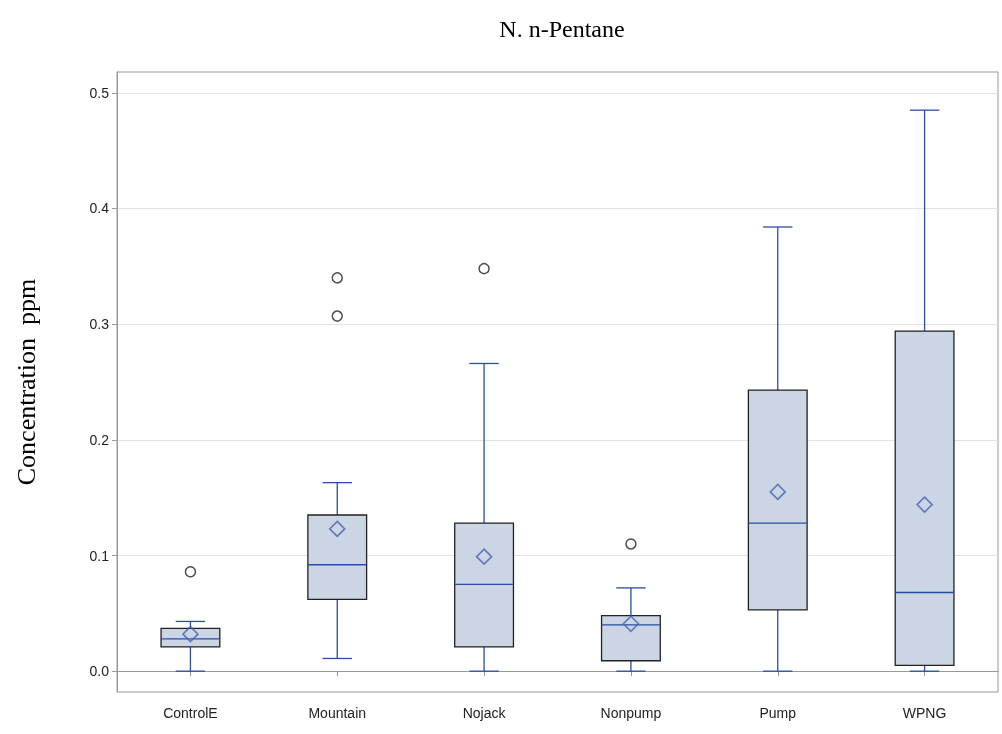  Describe the element at coordinates (778, 713) in the screenshot. I see `x-tick-label: Pump` at that location.